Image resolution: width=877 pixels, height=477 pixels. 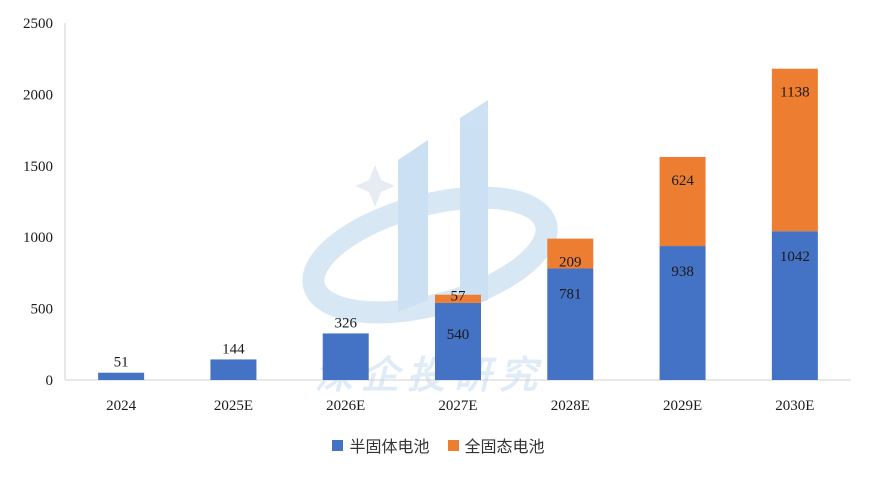 I want to click on y-tick-label-2000: 2000, so click(x=38, y=95).